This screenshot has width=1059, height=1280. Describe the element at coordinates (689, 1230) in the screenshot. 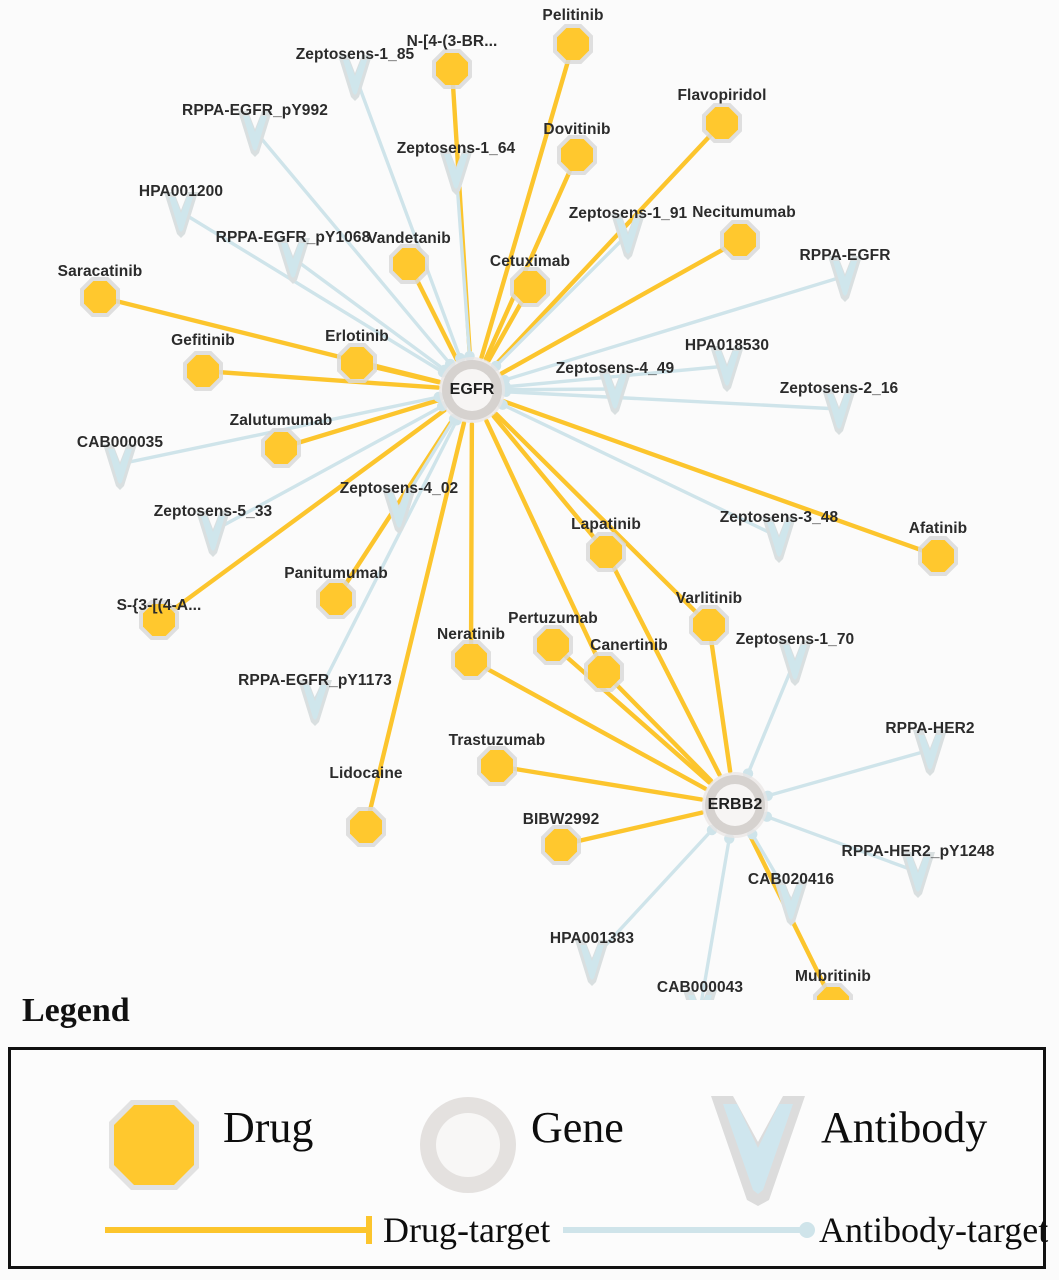

I see `legend-antibody-edge-icon` at that location.